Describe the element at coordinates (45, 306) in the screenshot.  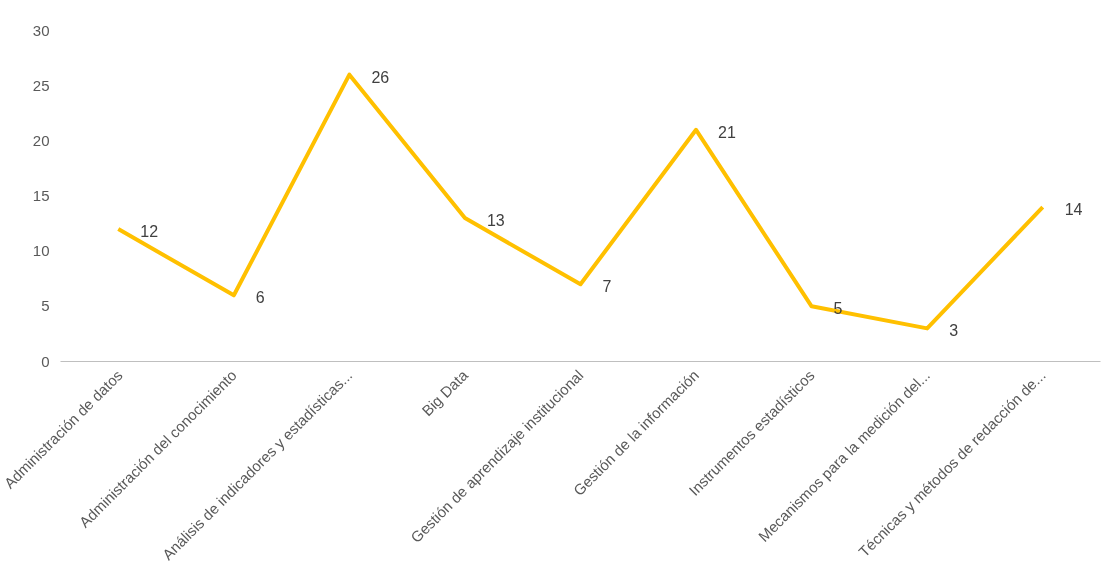
I see `y-tick-label: 5` at that location.